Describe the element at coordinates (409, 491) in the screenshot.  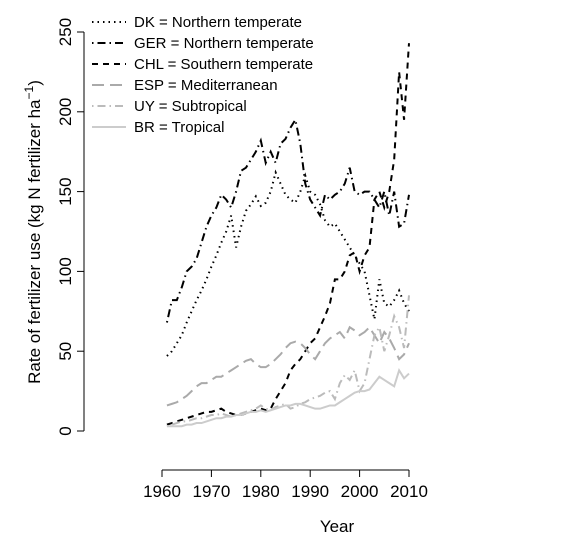
I see `x-tick-label: 2010` at that location.